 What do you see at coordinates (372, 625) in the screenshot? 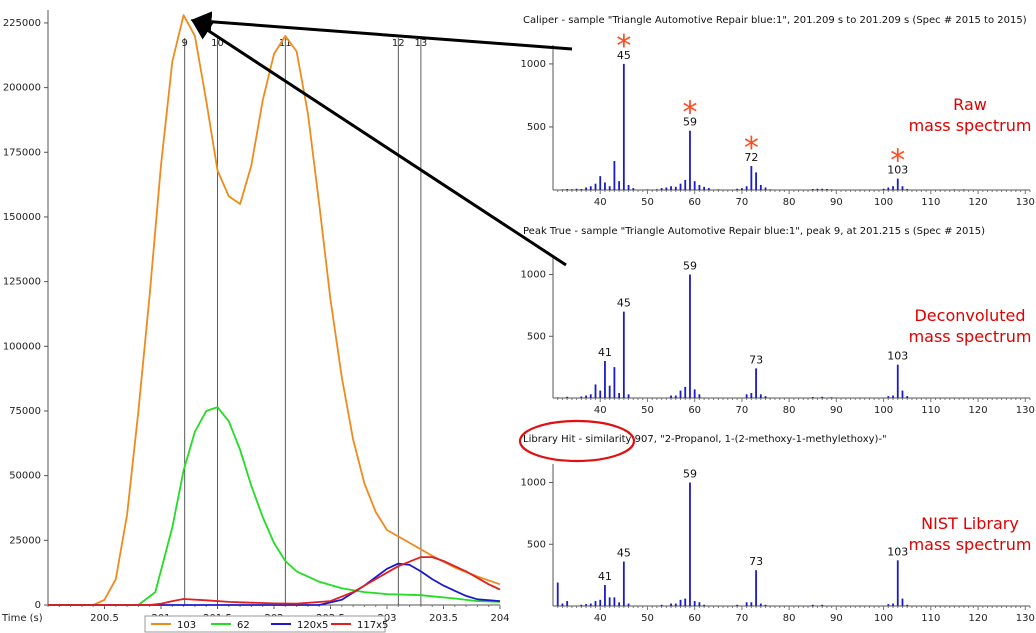
I see `chrom-legend-label-117x5: 117x5` at bounding box center [372, 625].